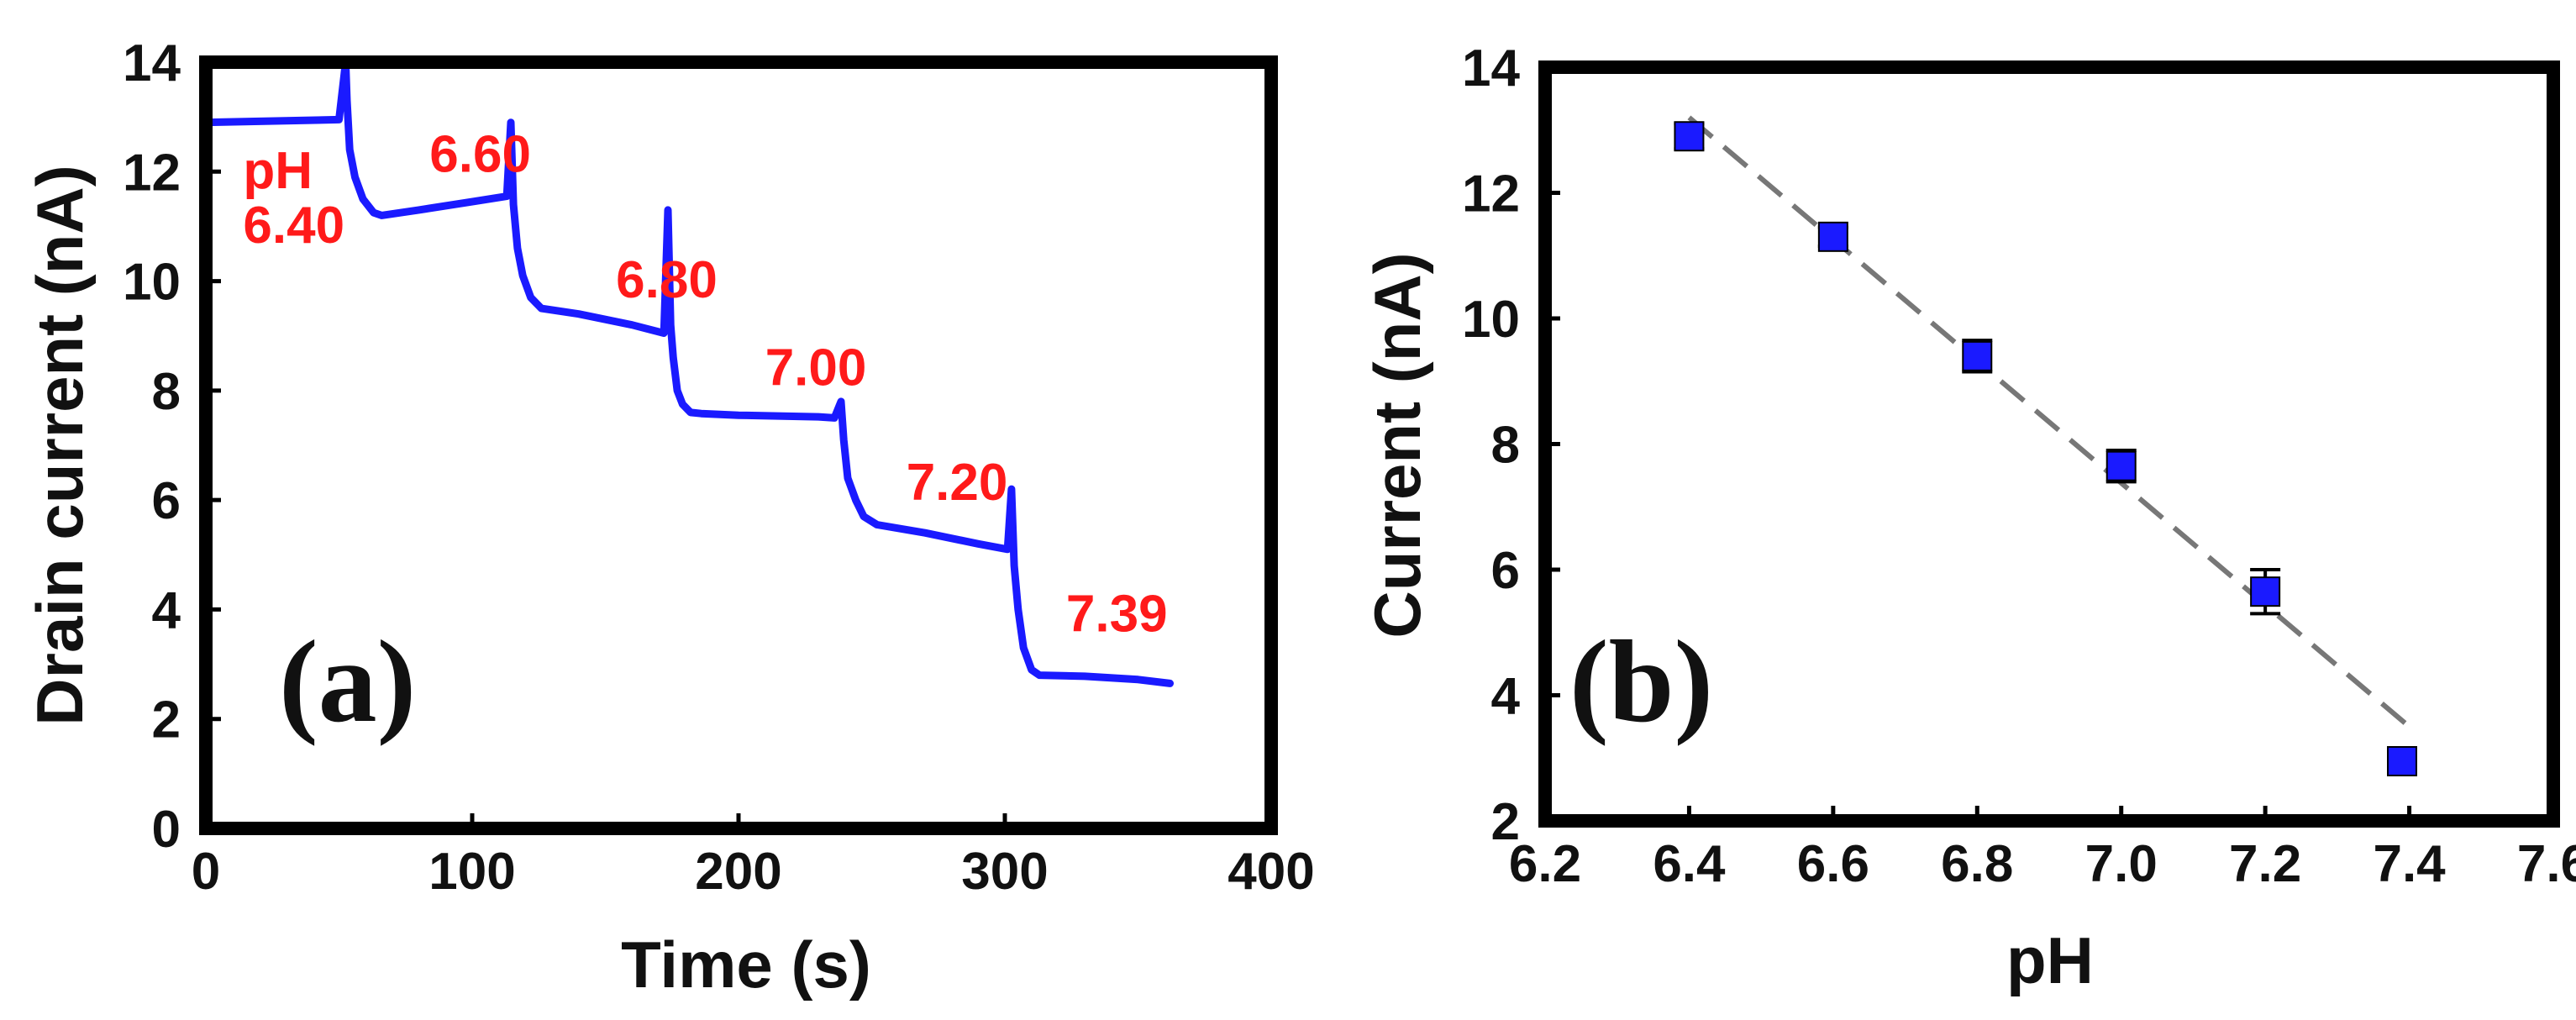 The width and height of the screenshot is (2576, 1020). I want to click on panel-a-x-tick-label: 200, so click(738, 872).